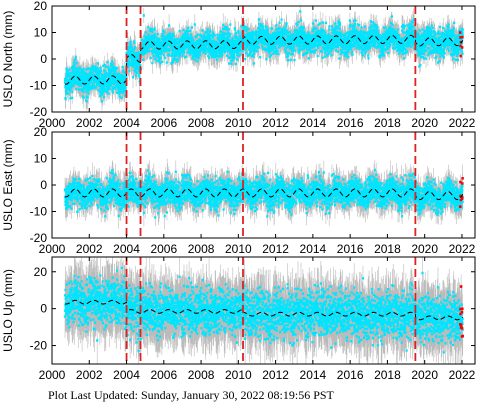  I want to click on footer-timestamp: Sunday, January 30, 2022 08:19:56 PST, so click(237, 395).